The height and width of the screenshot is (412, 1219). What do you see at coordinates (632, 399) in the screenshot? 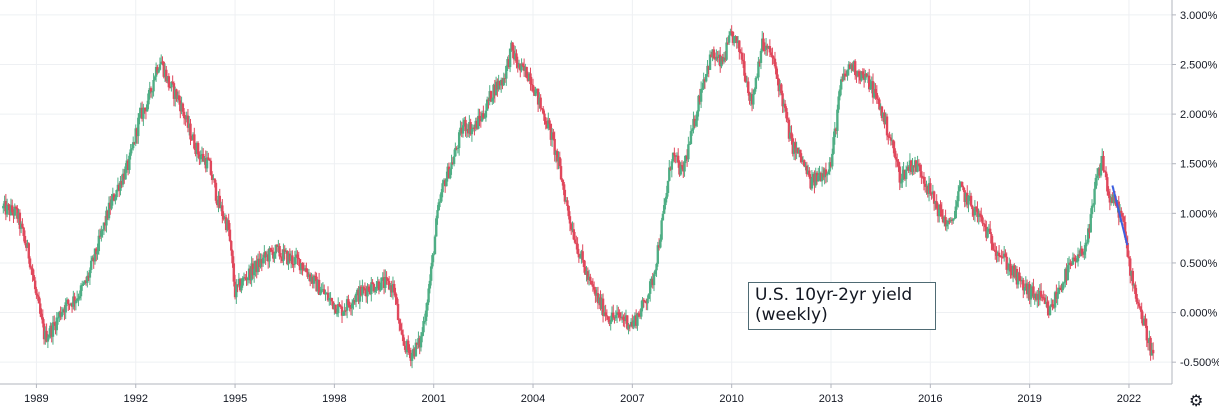
I see `x-tick-label: 2007` at bounding box center [632, 399].